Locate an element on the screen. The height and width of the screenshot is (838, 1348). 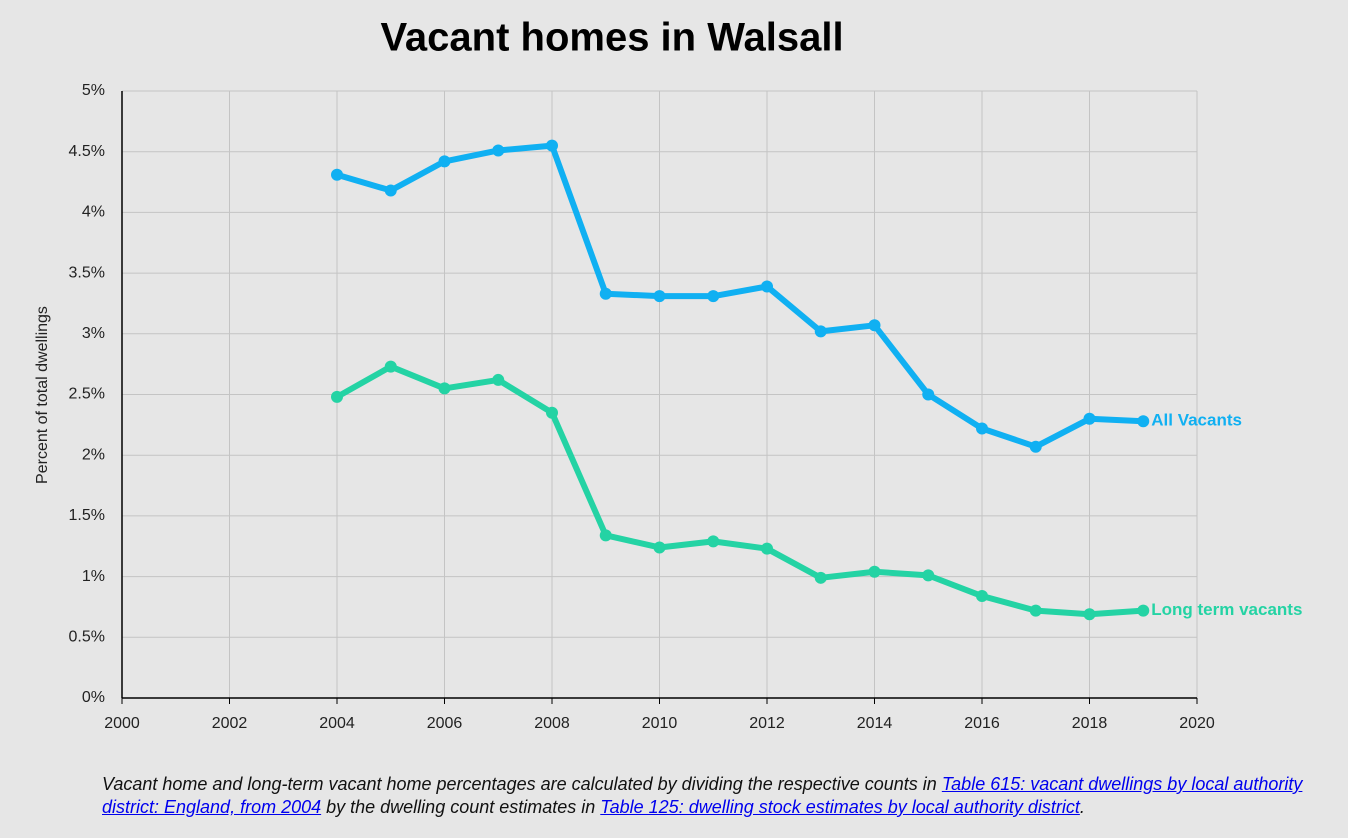
y-tick-label: 1.5% is located at coordinates (87, 515).